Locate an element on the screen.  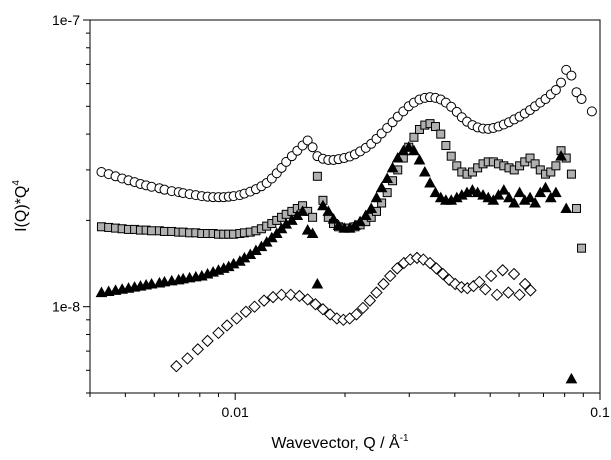
y-tick-label: 1e-8 is located at coordinates (66, 307).